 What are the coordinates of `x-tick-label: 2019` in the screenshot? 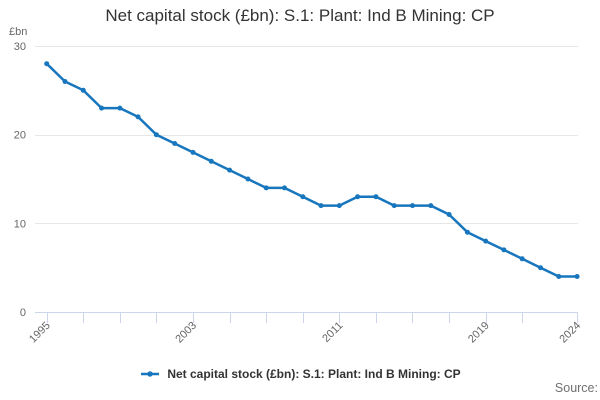 It's located at (479, 333).